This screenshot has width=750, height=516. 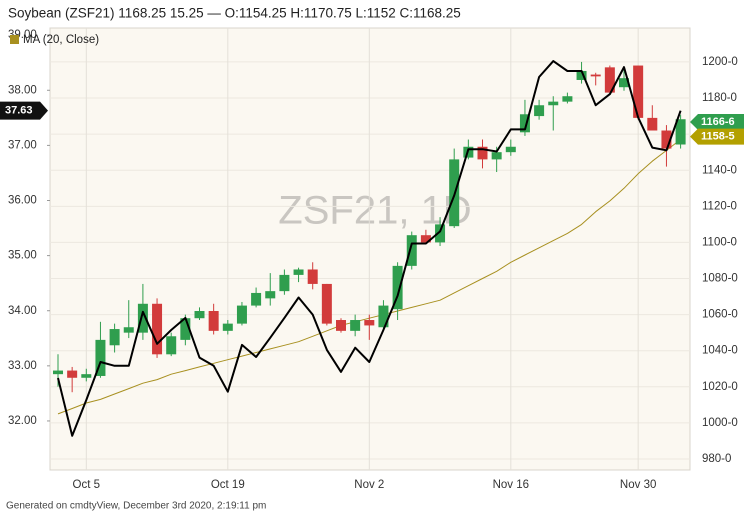 What do you see at coordinates (22, 366) in the screenshot?
I see `y-tick-label: 33.00` at bounding box center [22, 366].